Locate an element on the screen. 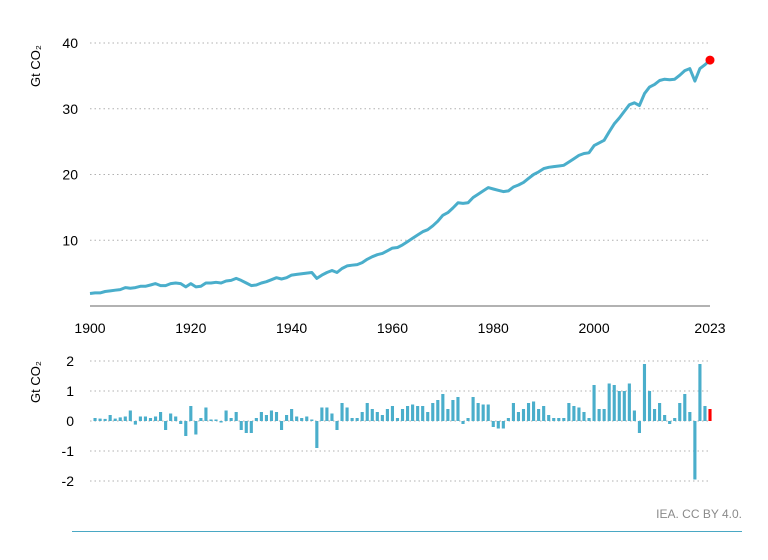 Image resolution: width=768 pixels, height=560 pixels. top-y-tick-label: 40 is located at coordinates (70, 43).